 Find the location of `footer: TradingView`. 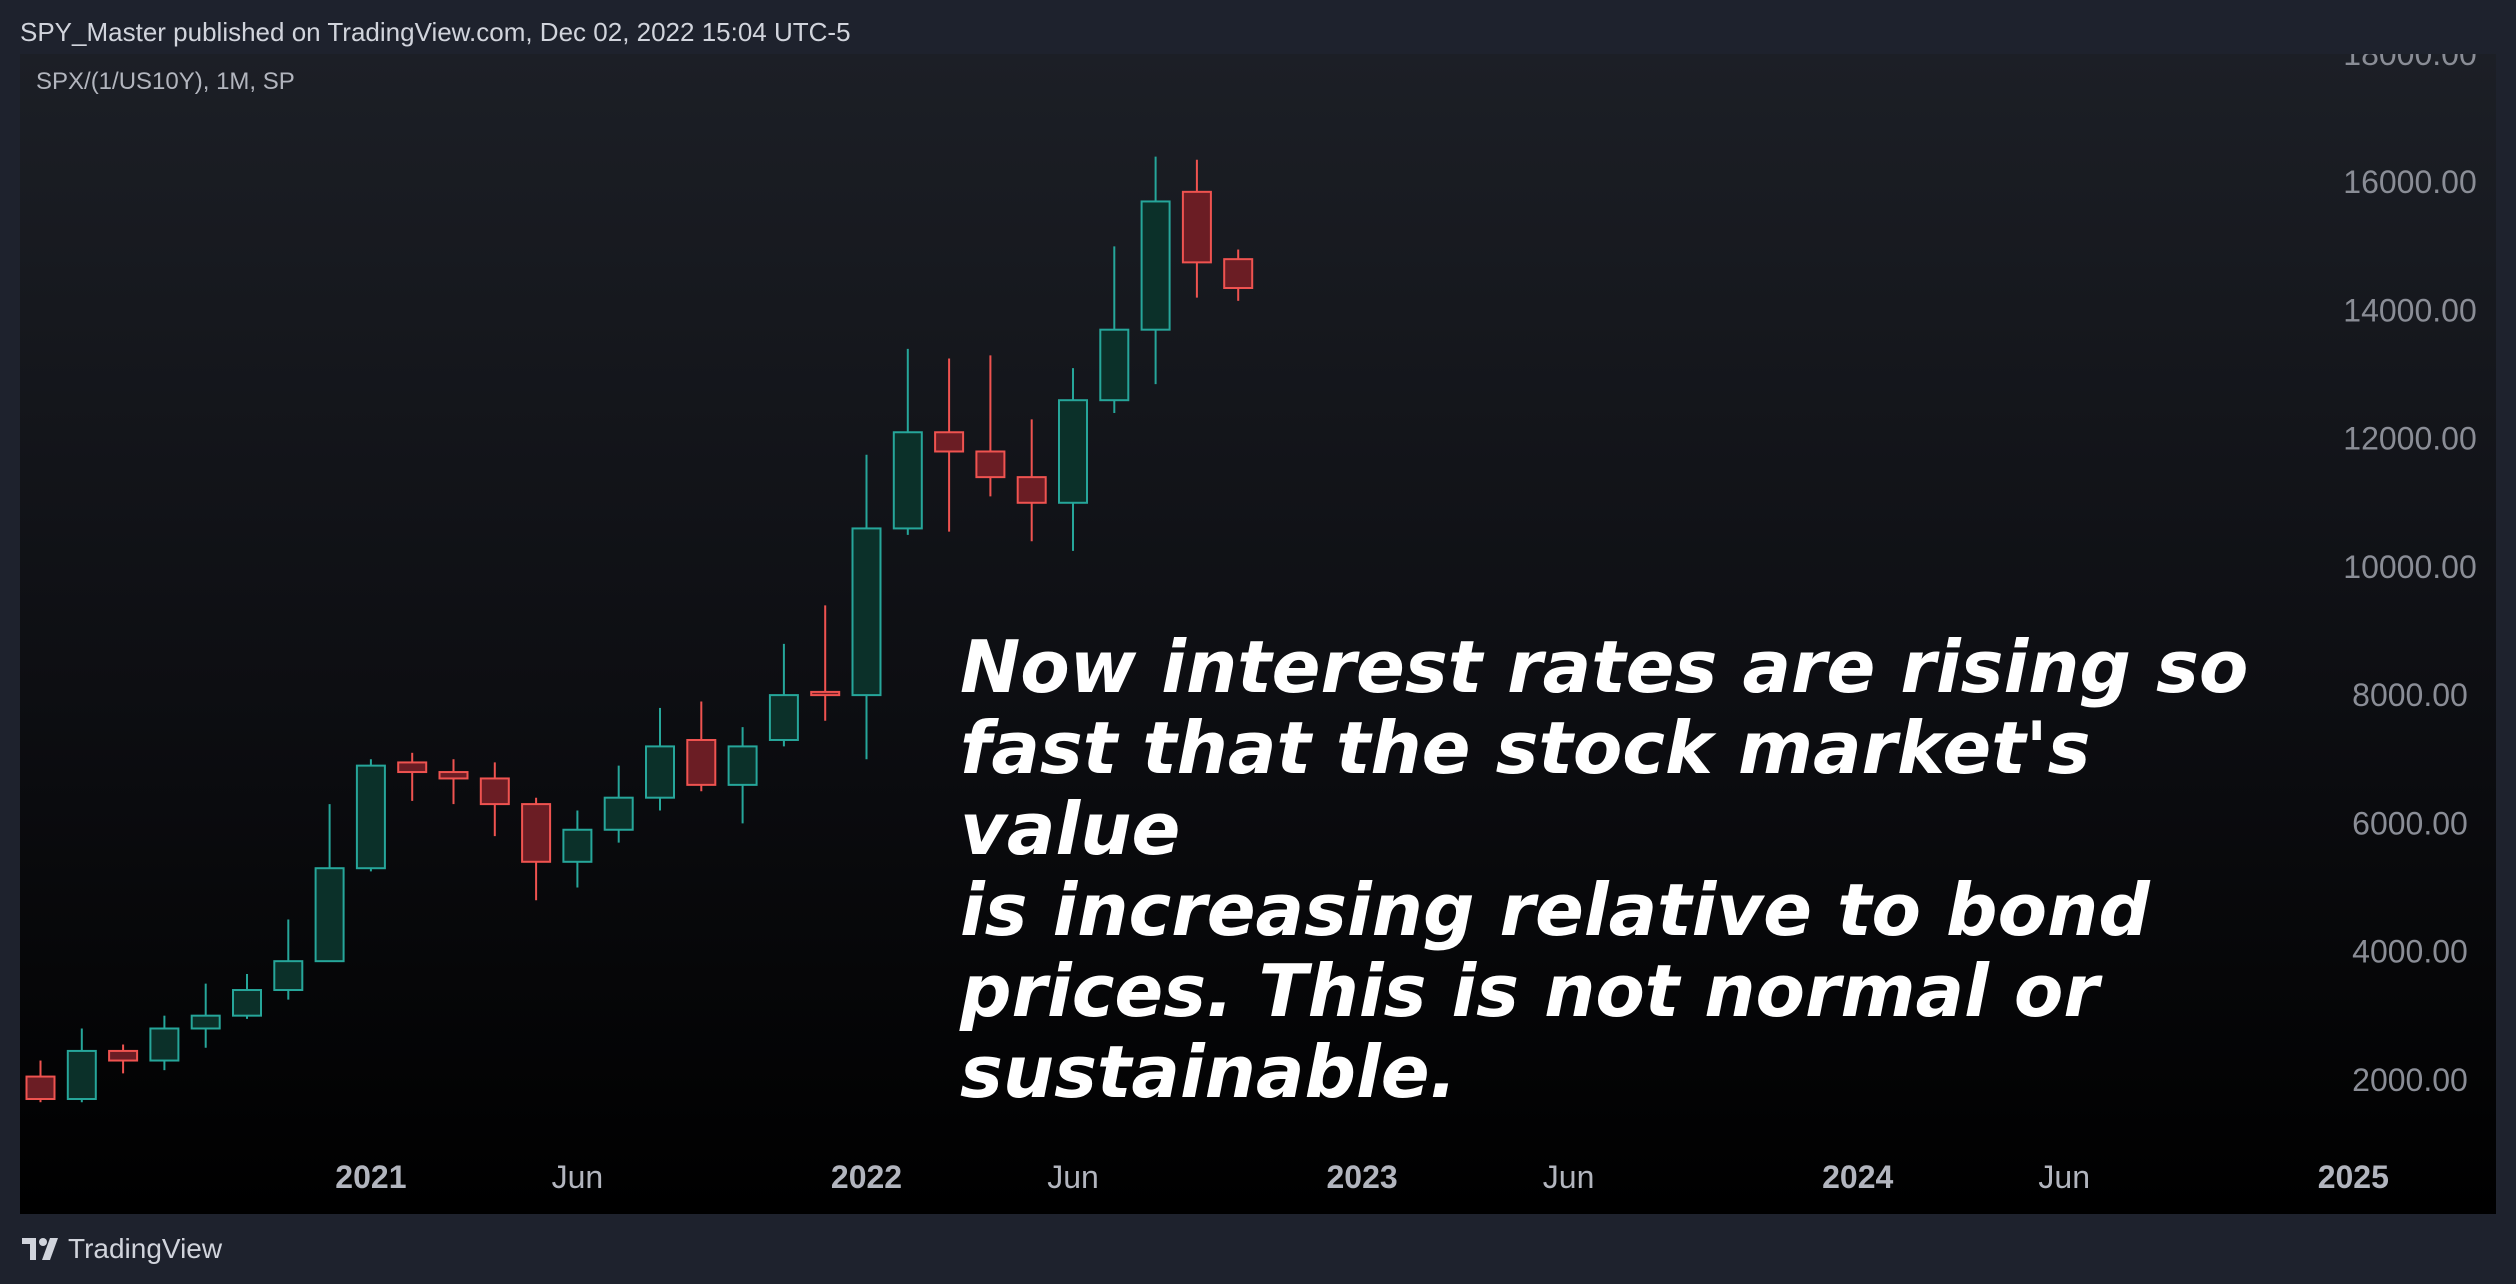

footer: TradingView is located at coordinates (121, 1249).